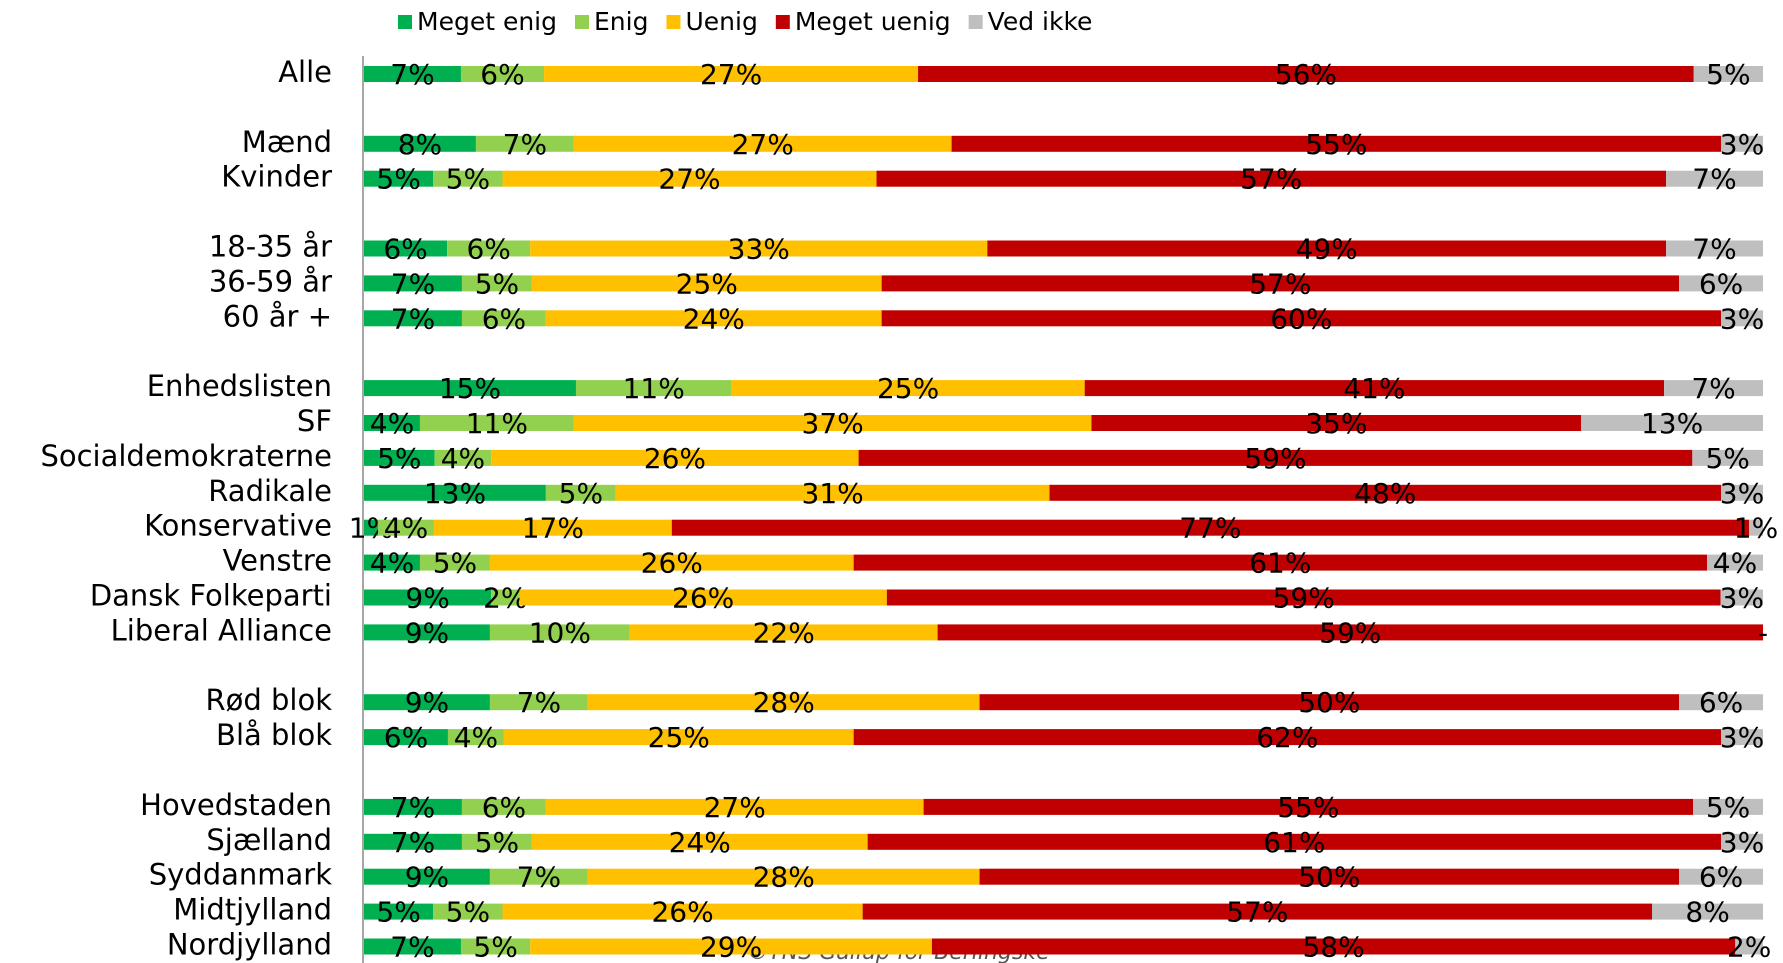 The height and width of the screenshot is (963, 1783). I want to click on data-label: 11%, so click(654, 388).